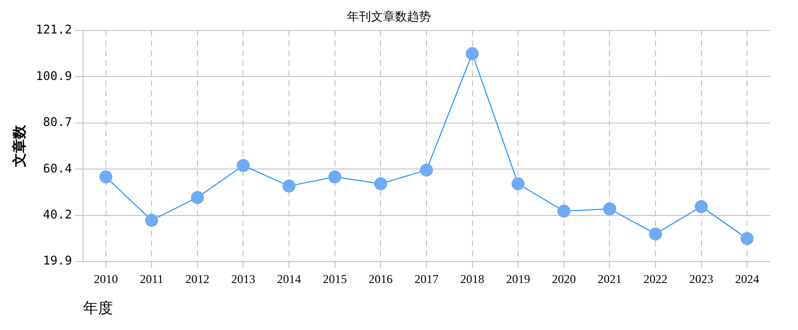 Image resolution: width=798 pixels, height=330 pixels. Describe the element at coordinates (57, 121) in the screenshot. I see `y-tick-label: 80.7` at that location.